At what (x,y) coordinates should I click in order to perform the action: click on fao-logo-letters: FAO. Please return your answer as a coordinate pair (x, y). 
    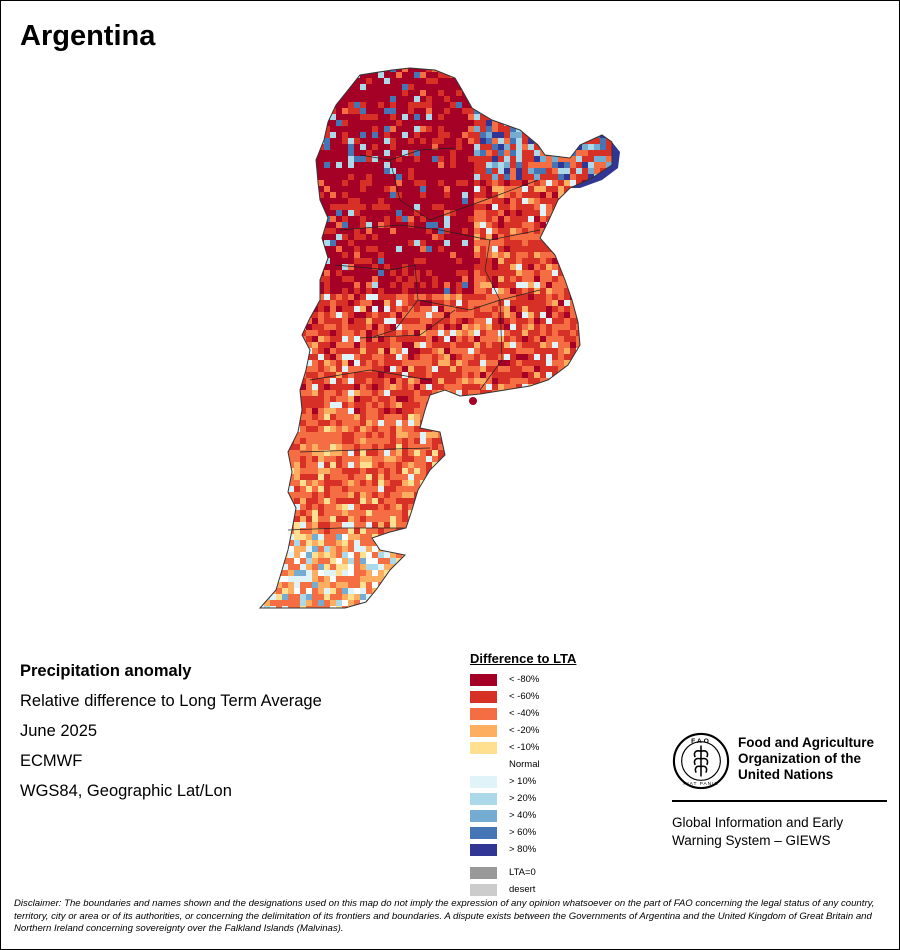
    Looking at the image, I should click on (701, 741).